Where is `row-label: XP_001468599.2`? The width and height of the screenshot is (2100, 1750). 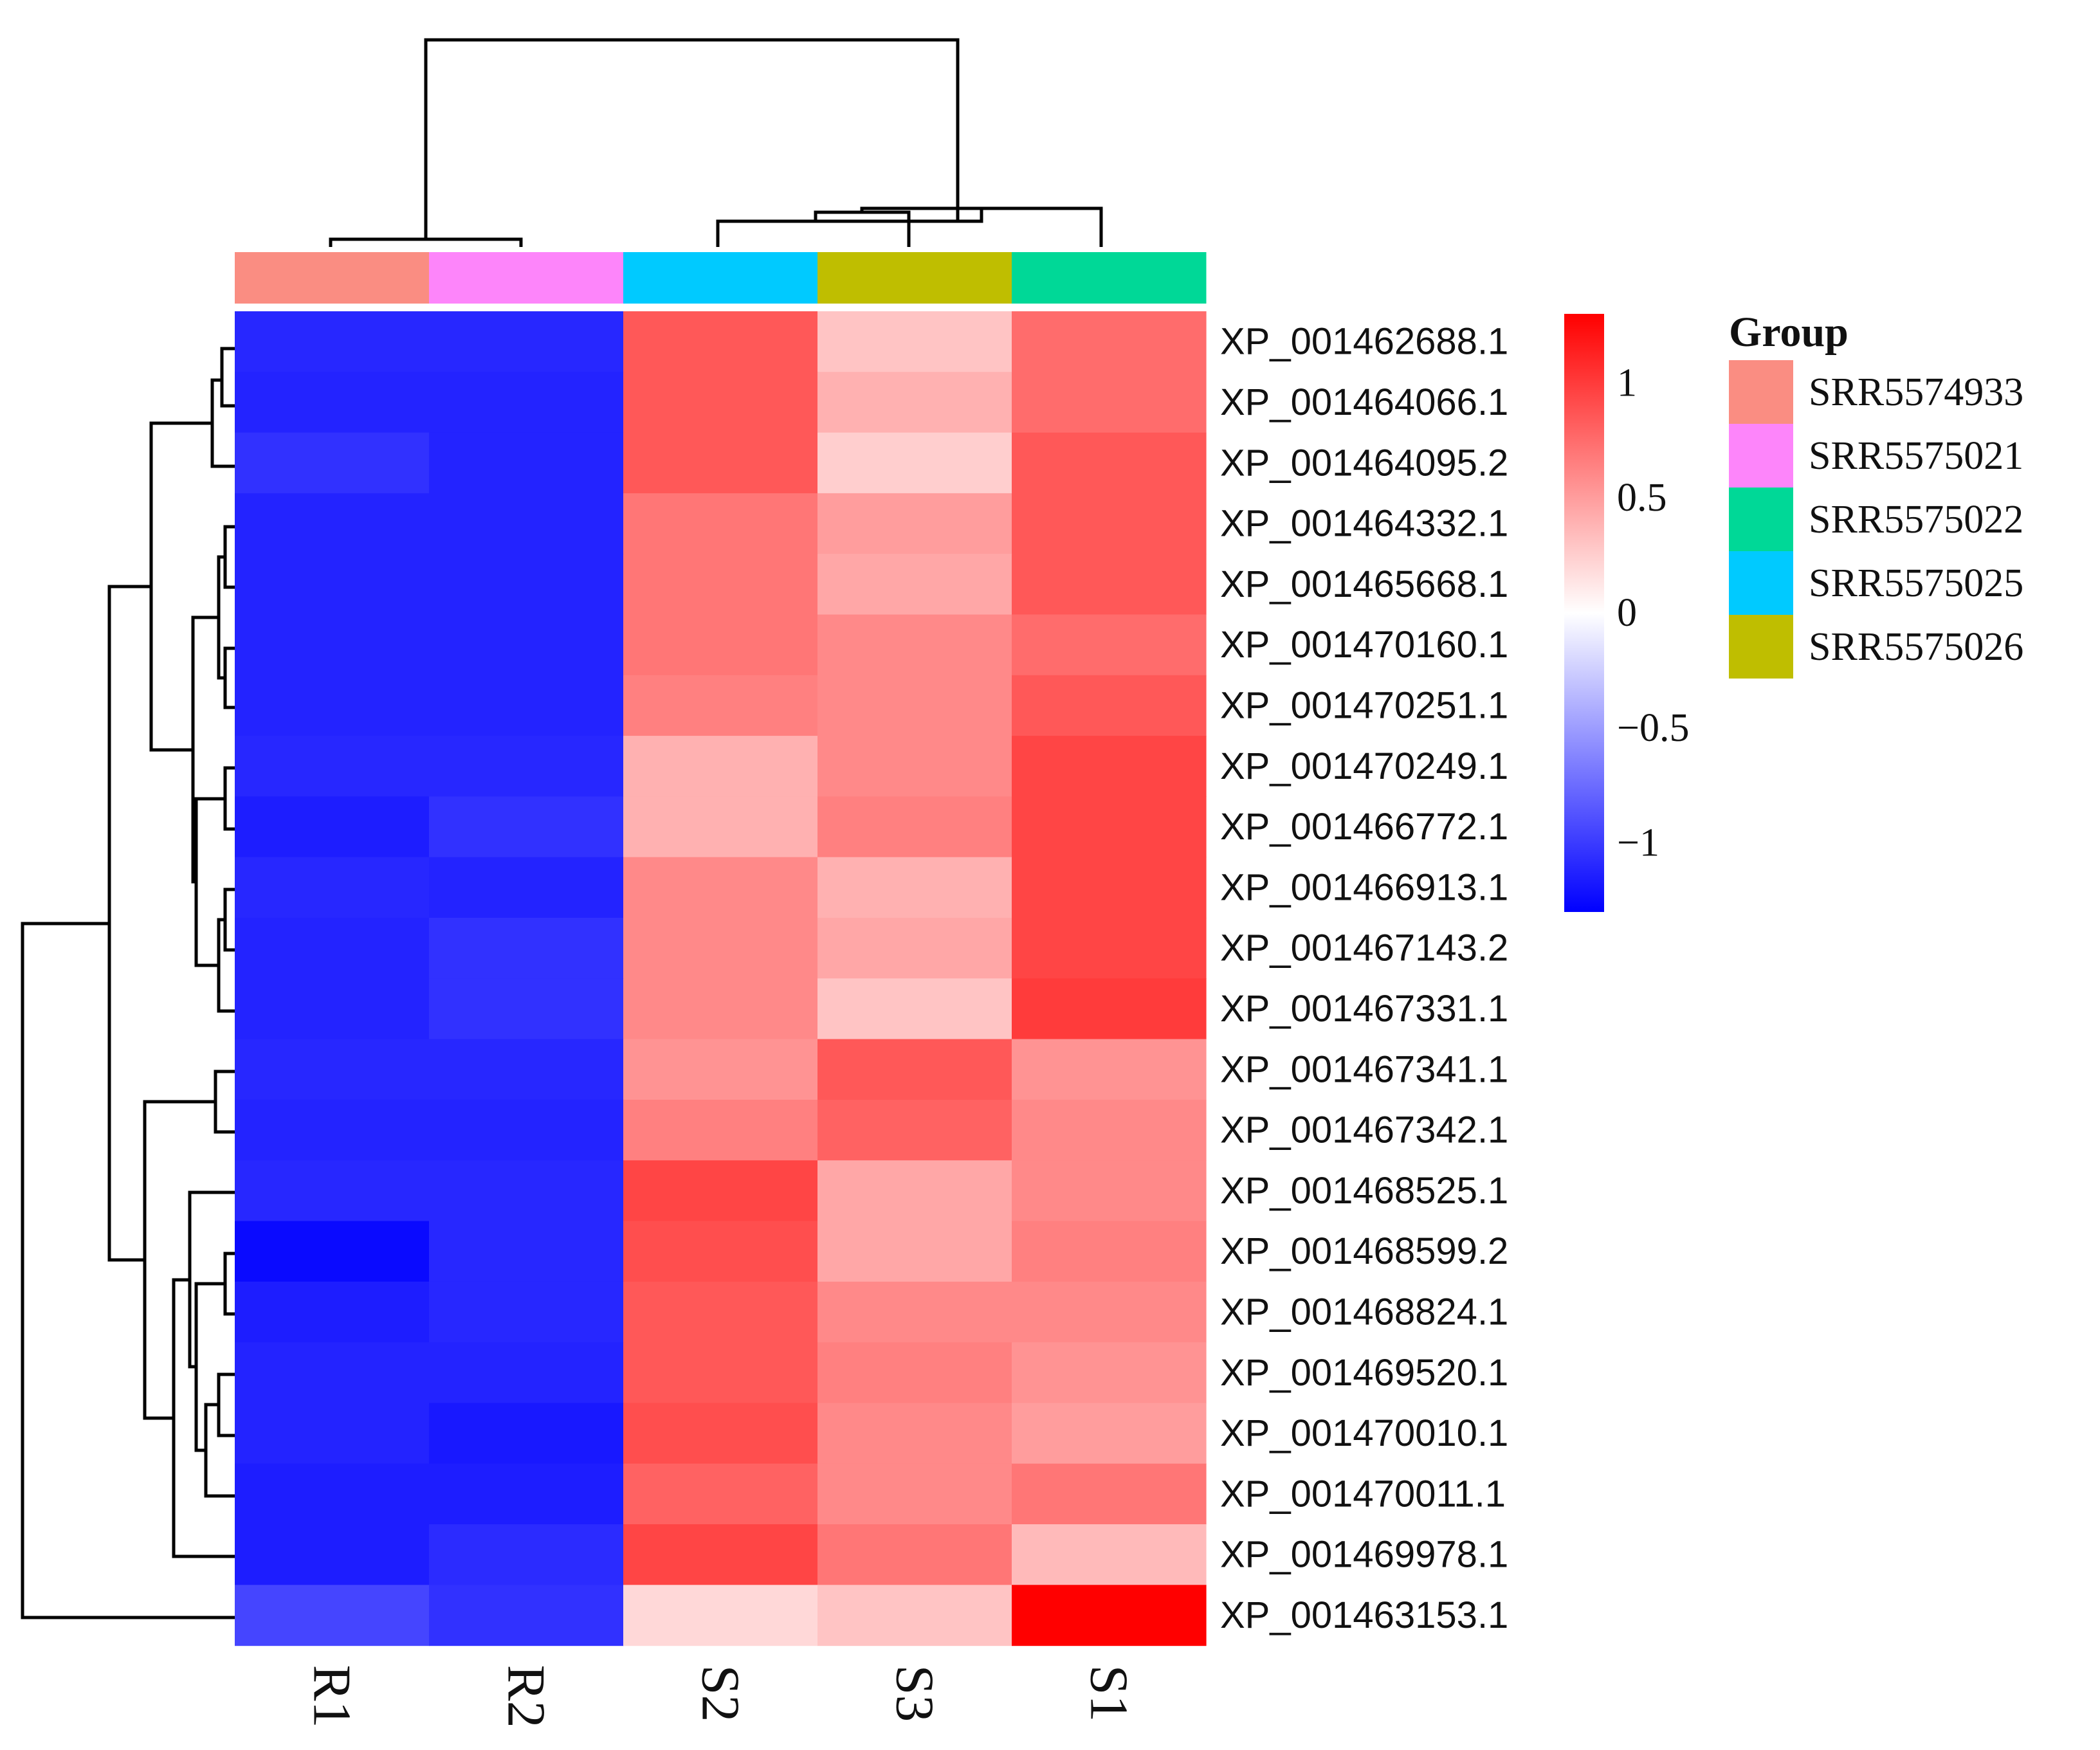
row-label: XP_001468599.2 is located at coordinates (1364, 1251).